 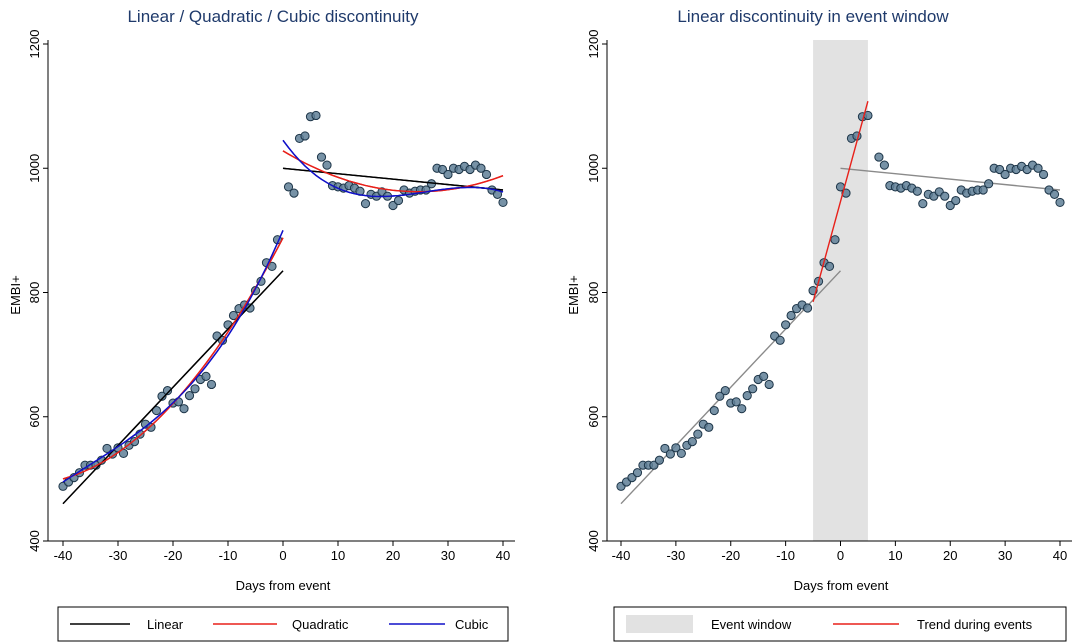 I want to click on x-axis-label-right: Days from event, so click(x=841, y=585).